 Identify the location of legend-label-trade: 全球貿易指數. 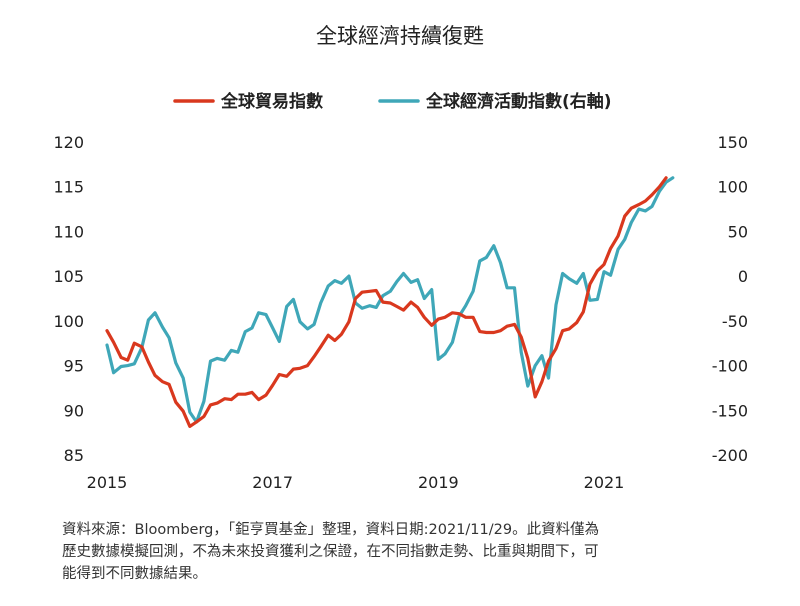
(271, 101).